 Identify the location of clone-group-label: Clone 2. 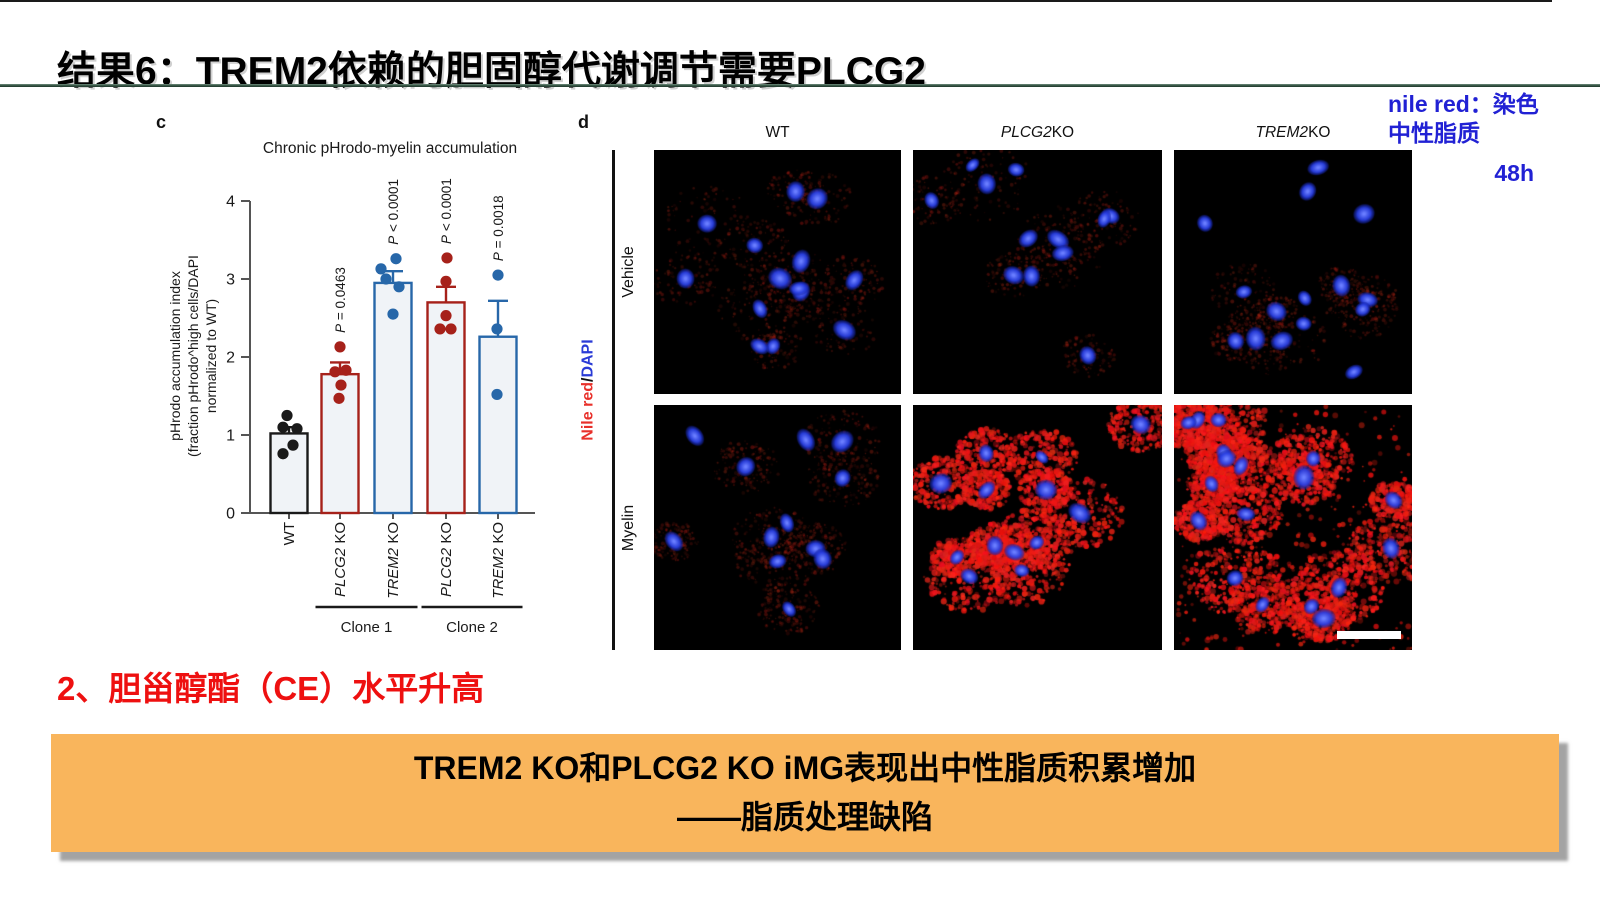
(472, 627).